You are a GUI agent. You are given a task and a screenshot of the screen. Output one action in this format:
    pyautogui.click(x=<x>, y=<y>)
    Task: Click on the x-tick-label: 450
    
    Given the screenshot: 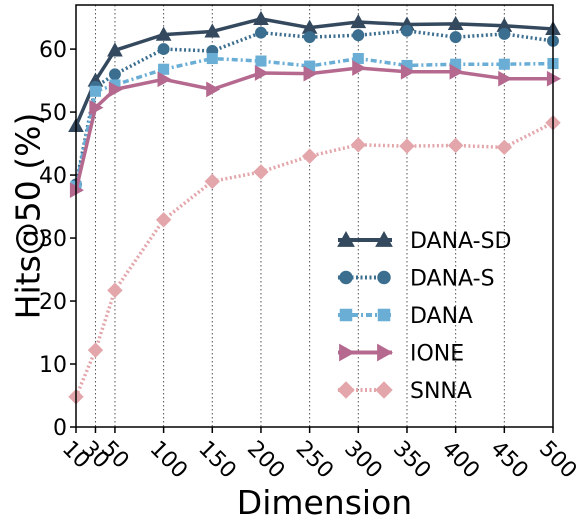 What is the action you would take?
    pyautogui.click(x=508, y=459)
    